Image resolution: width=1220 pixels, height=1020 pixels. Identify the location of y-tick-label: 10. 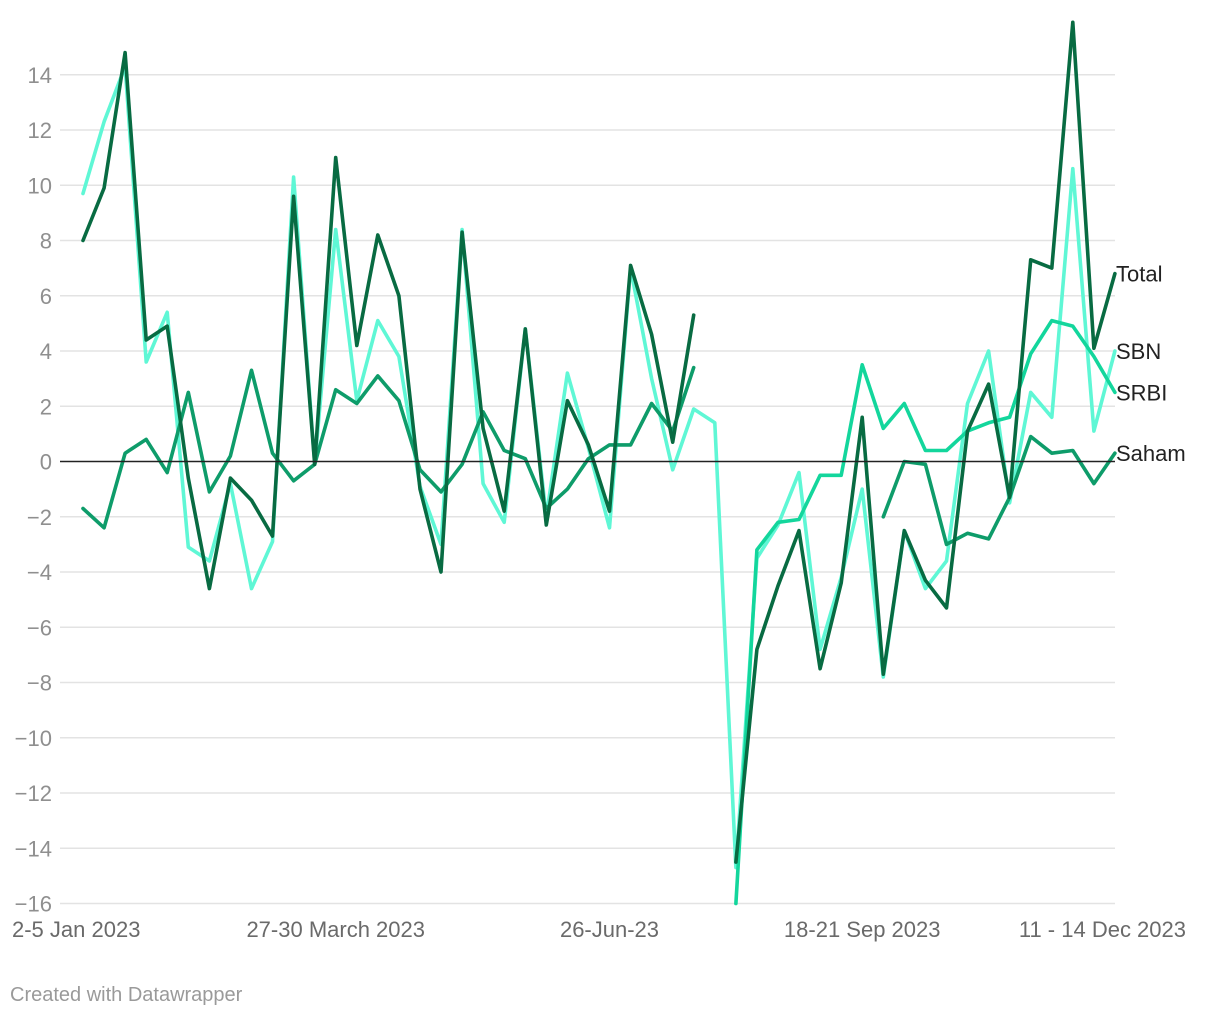
(40, 185).